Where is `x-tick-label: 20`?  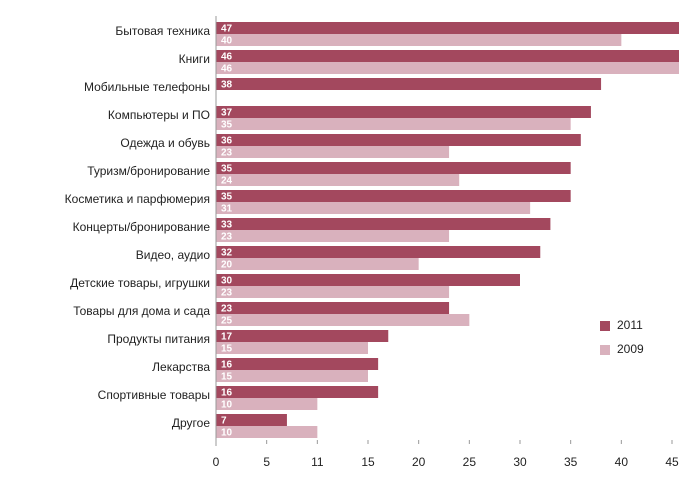 x-tick-label: 20 is located at coordinates (419, 462).